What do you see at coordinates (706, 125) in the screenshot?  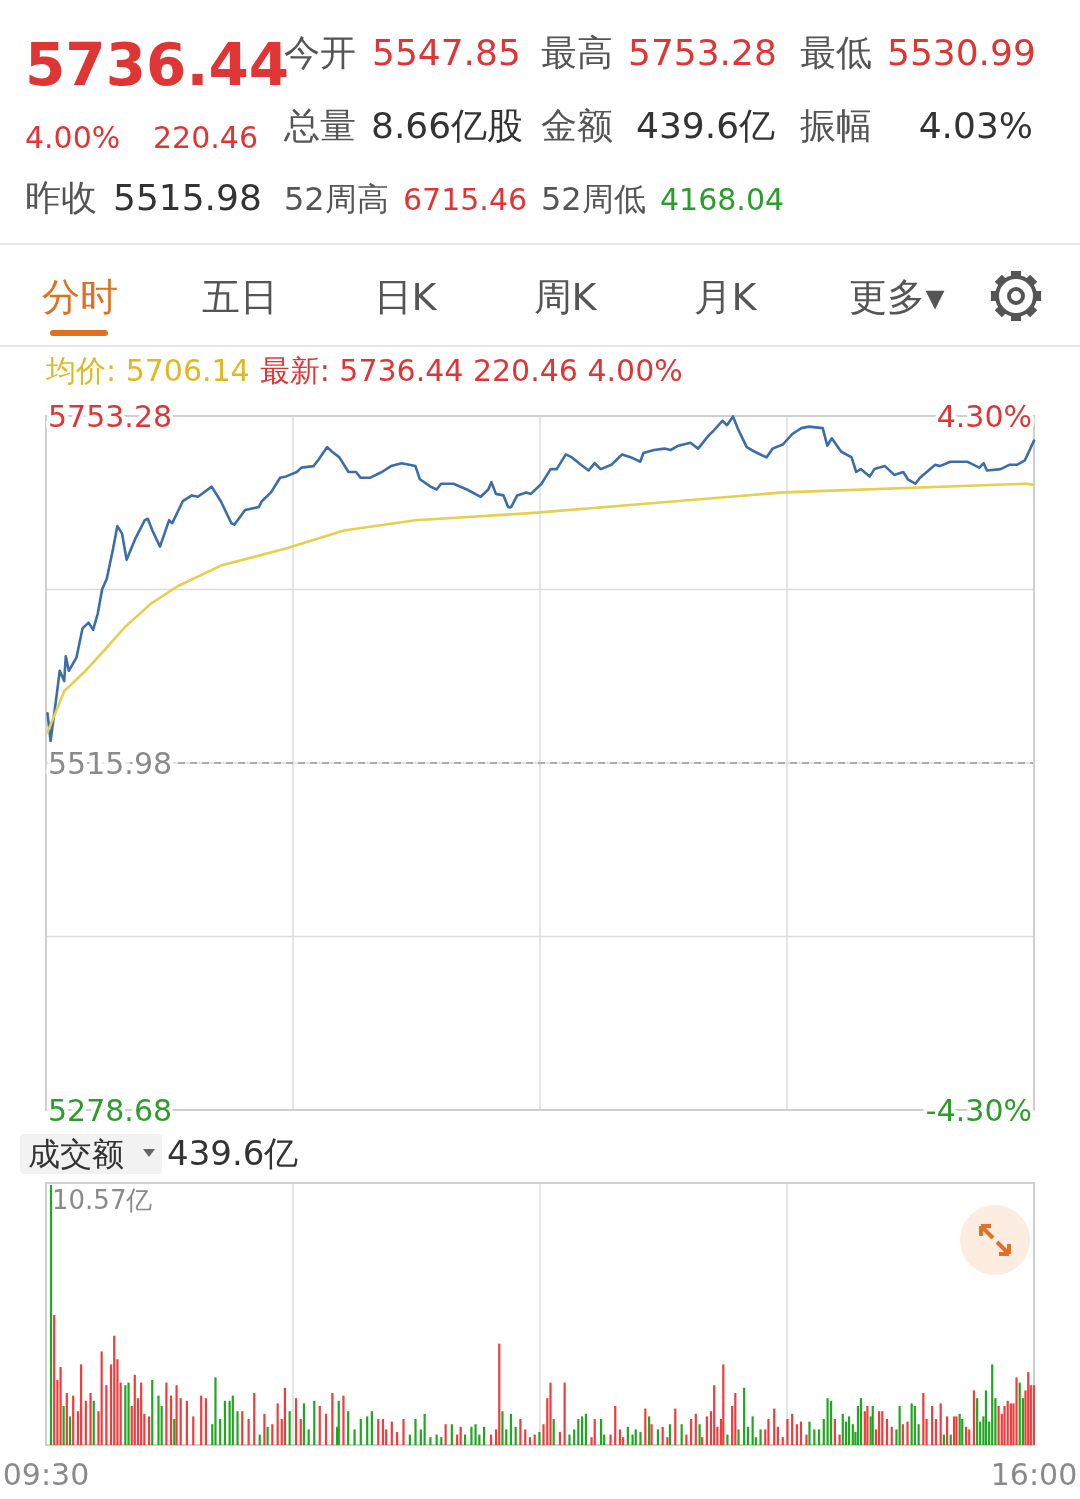 I see `text: 439.6亿` at bounding box center [706, 125].